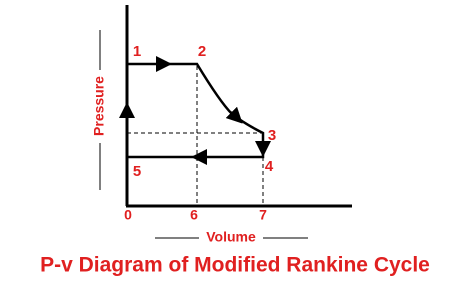  What do you see at coordinates (196, 110) in the screenshot?
I see `cycle-path` at bounding box center [196, 110].